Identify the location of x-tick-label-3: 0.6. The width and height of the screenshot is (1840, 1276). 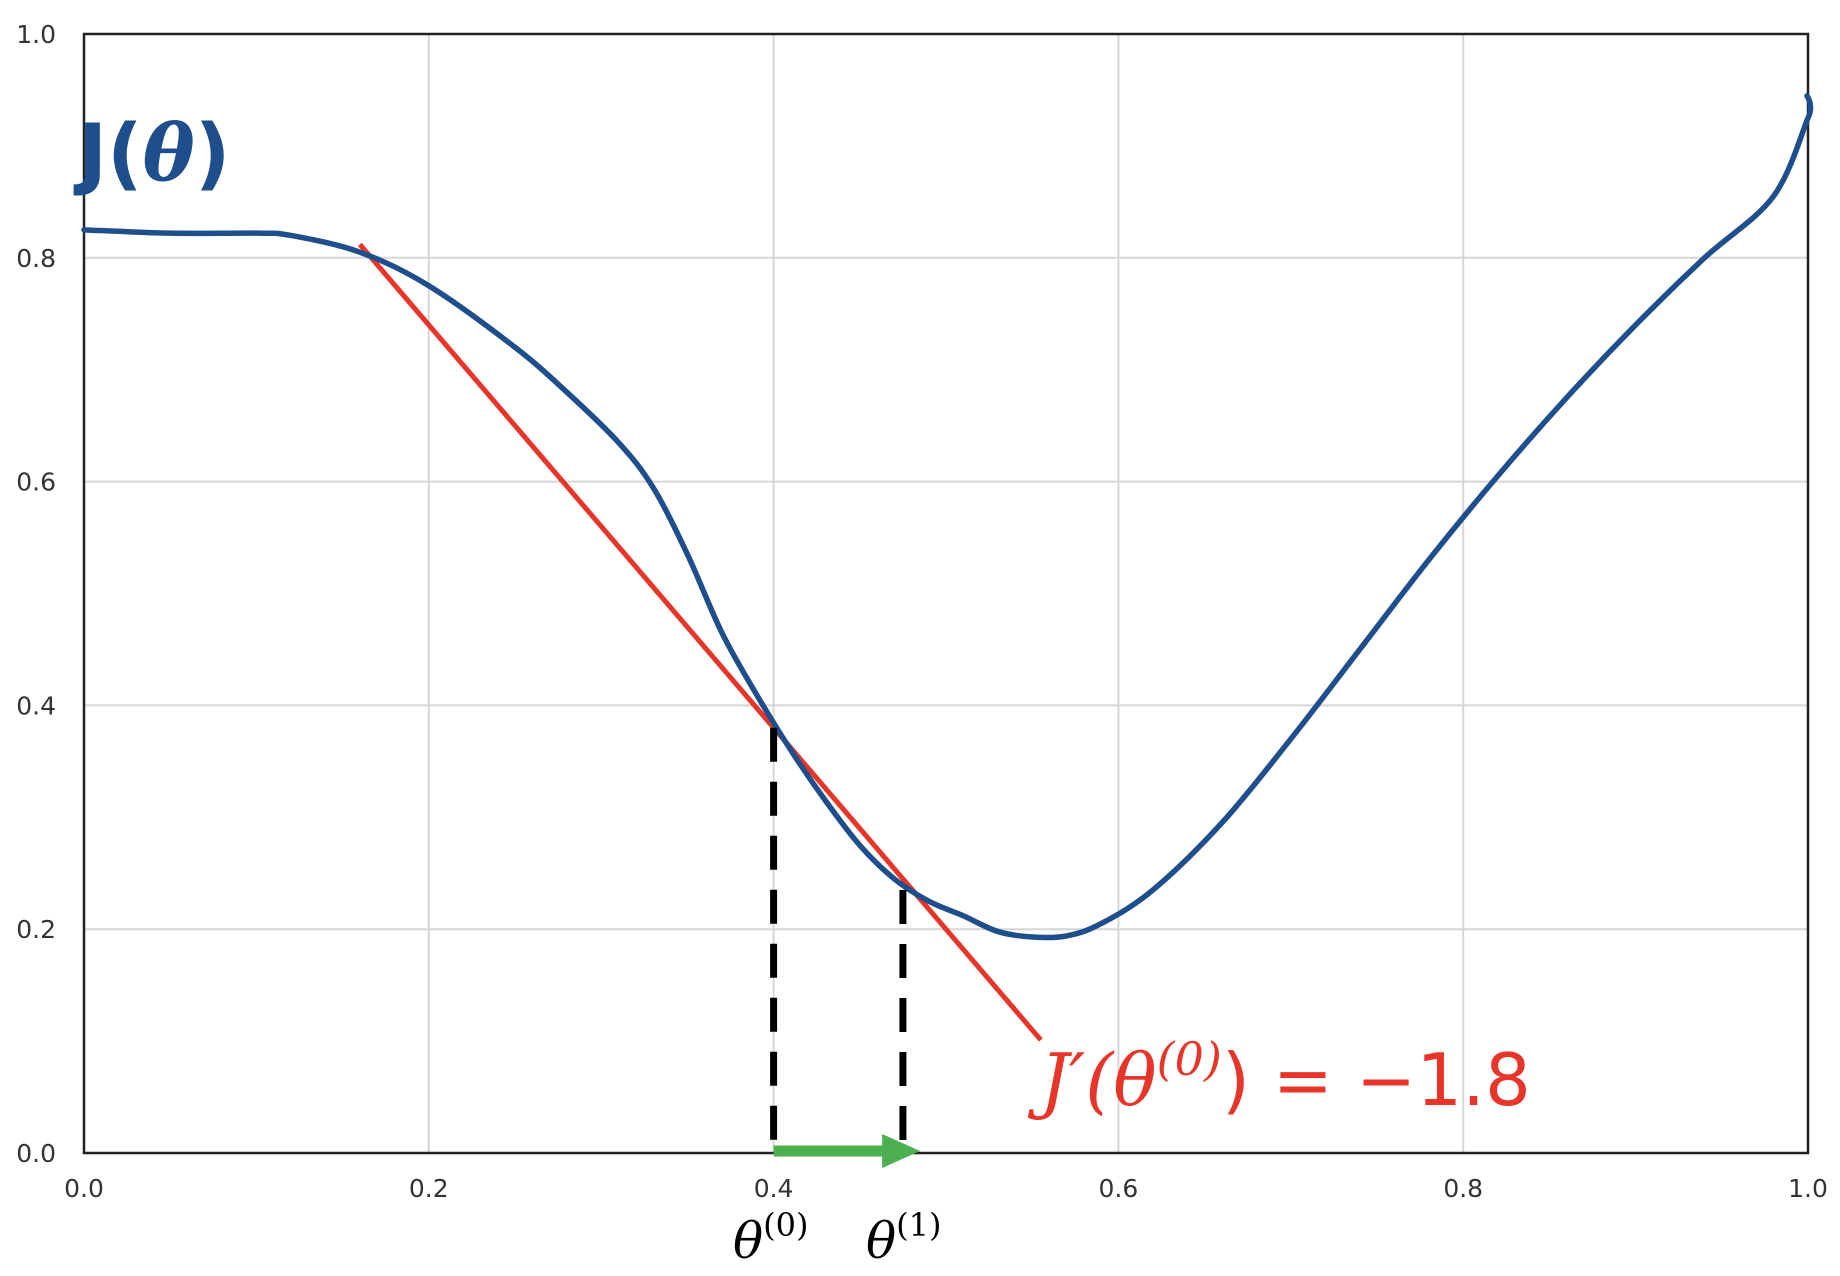
(1119, 1188).